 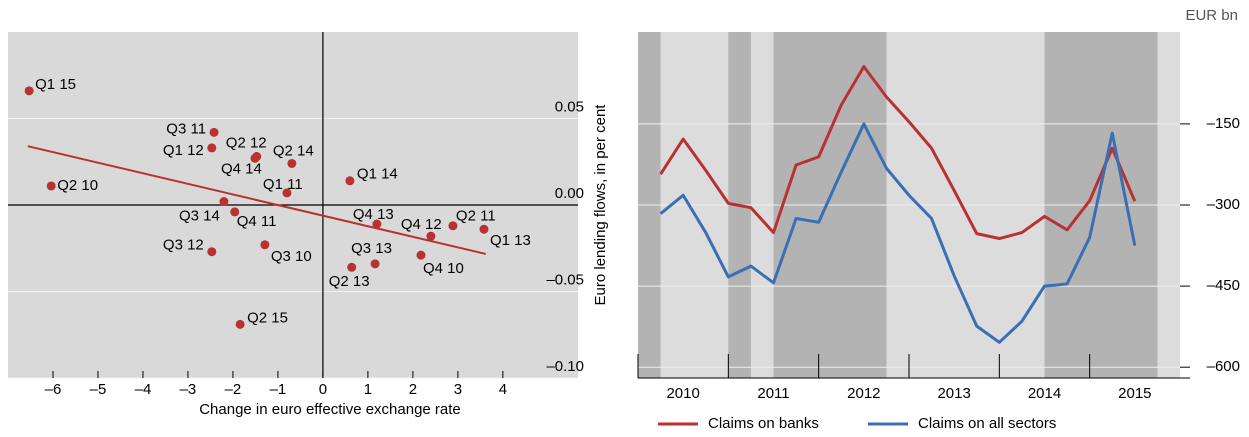 What do you see at coordinates (349, 281) in the screenshot?
I see `point-label: Q2 13` at bounding box center [349, 281].